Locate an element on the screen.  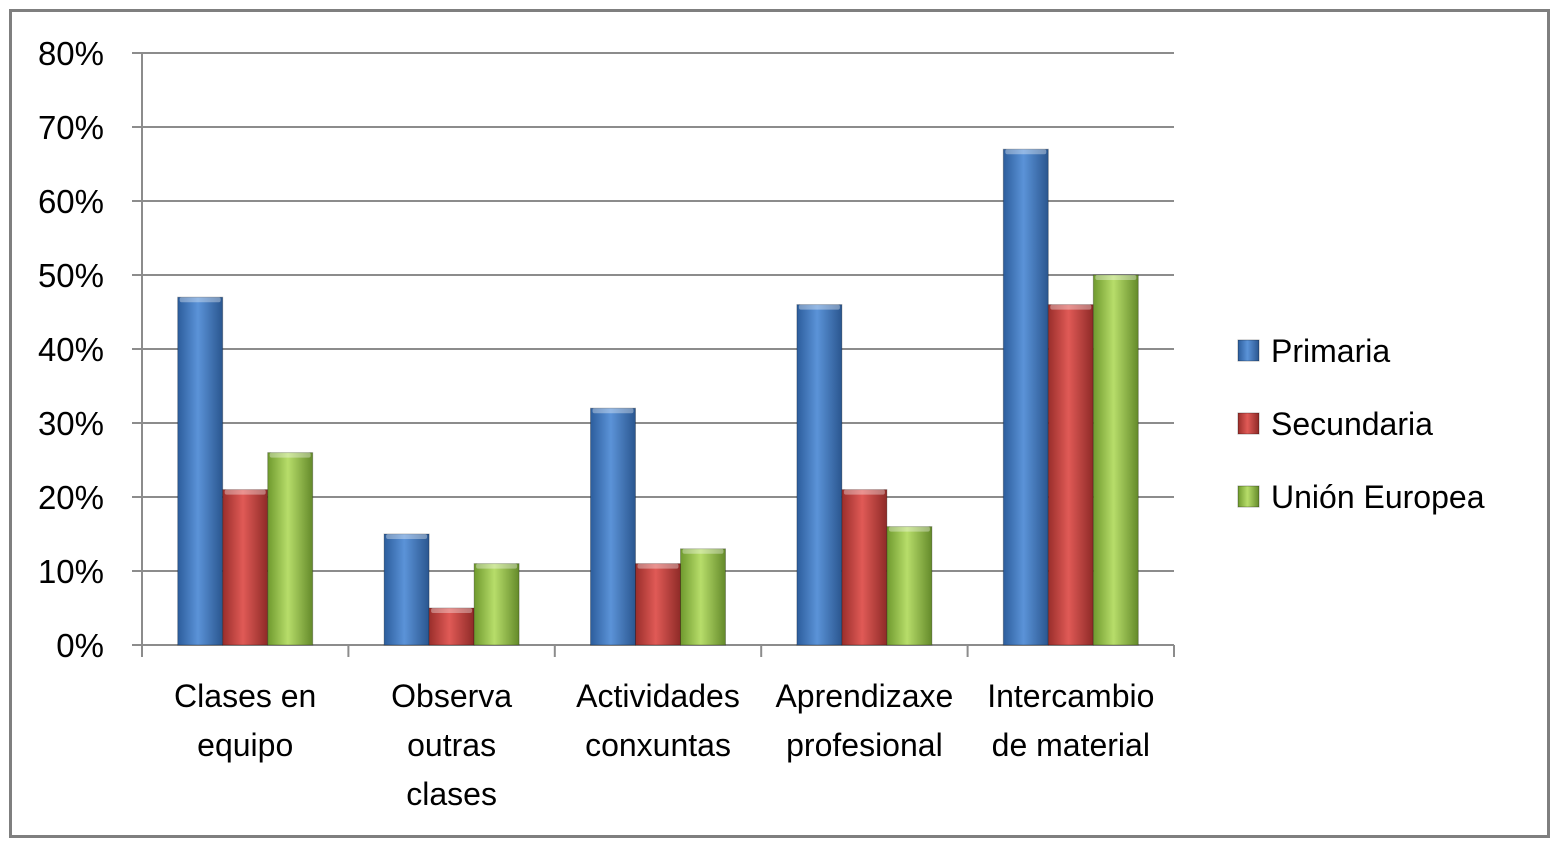
y-tick-label: 40% is located at coordinates (71, 349).